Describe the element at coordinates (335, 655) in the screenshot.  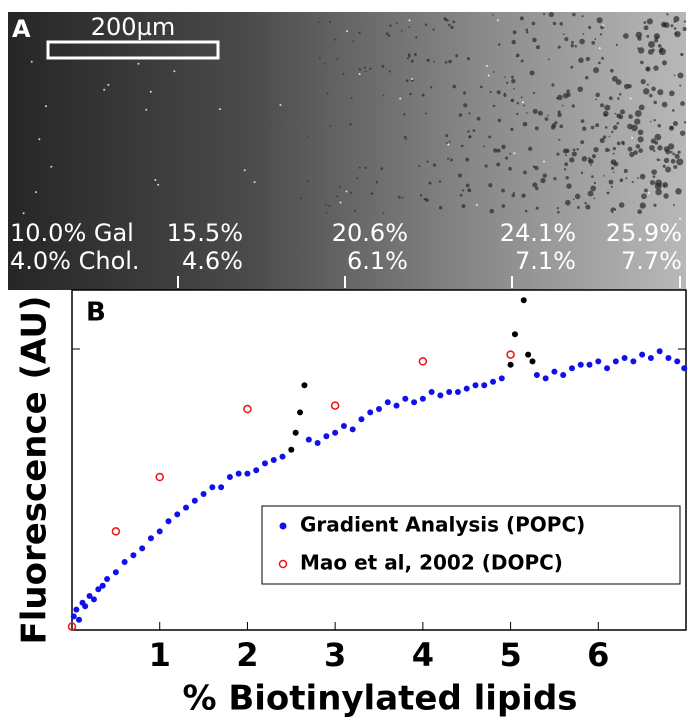
I see `x-tick-label: 3` at that location.